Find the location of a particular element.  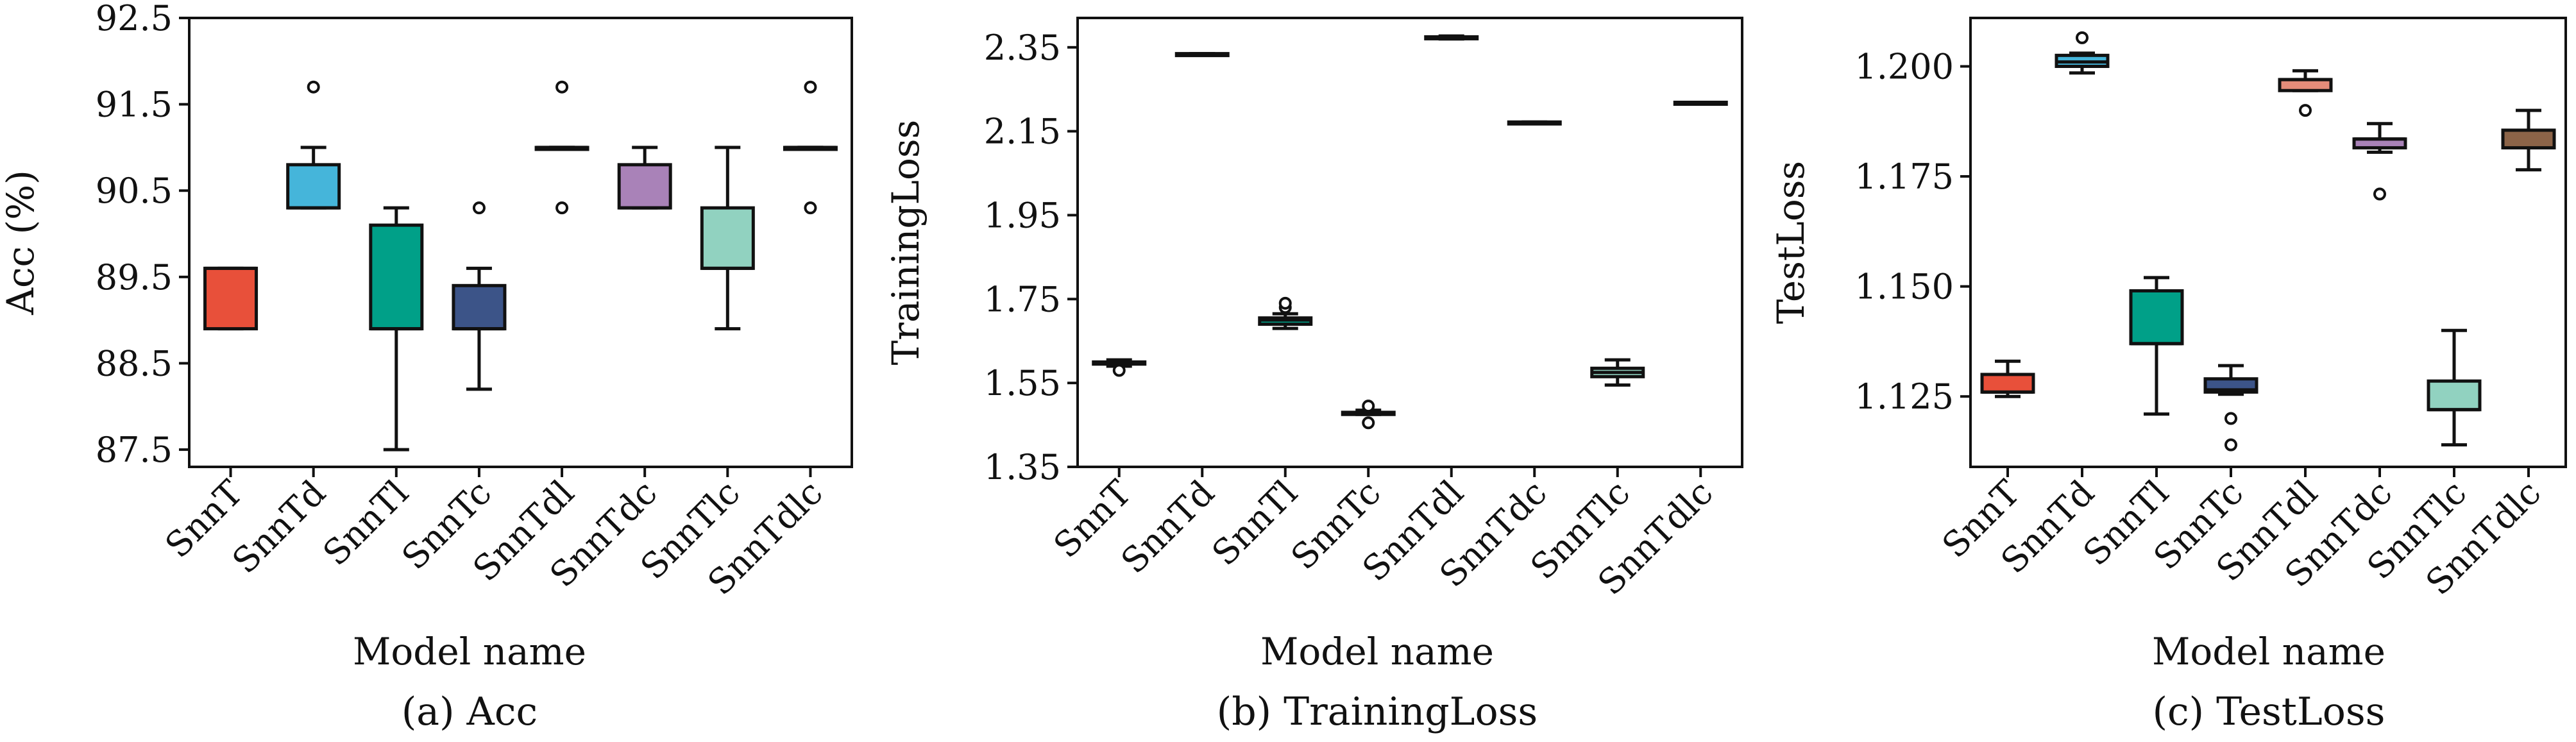

y-axis-title: Acc (%) is located at coordinates (21, 243).